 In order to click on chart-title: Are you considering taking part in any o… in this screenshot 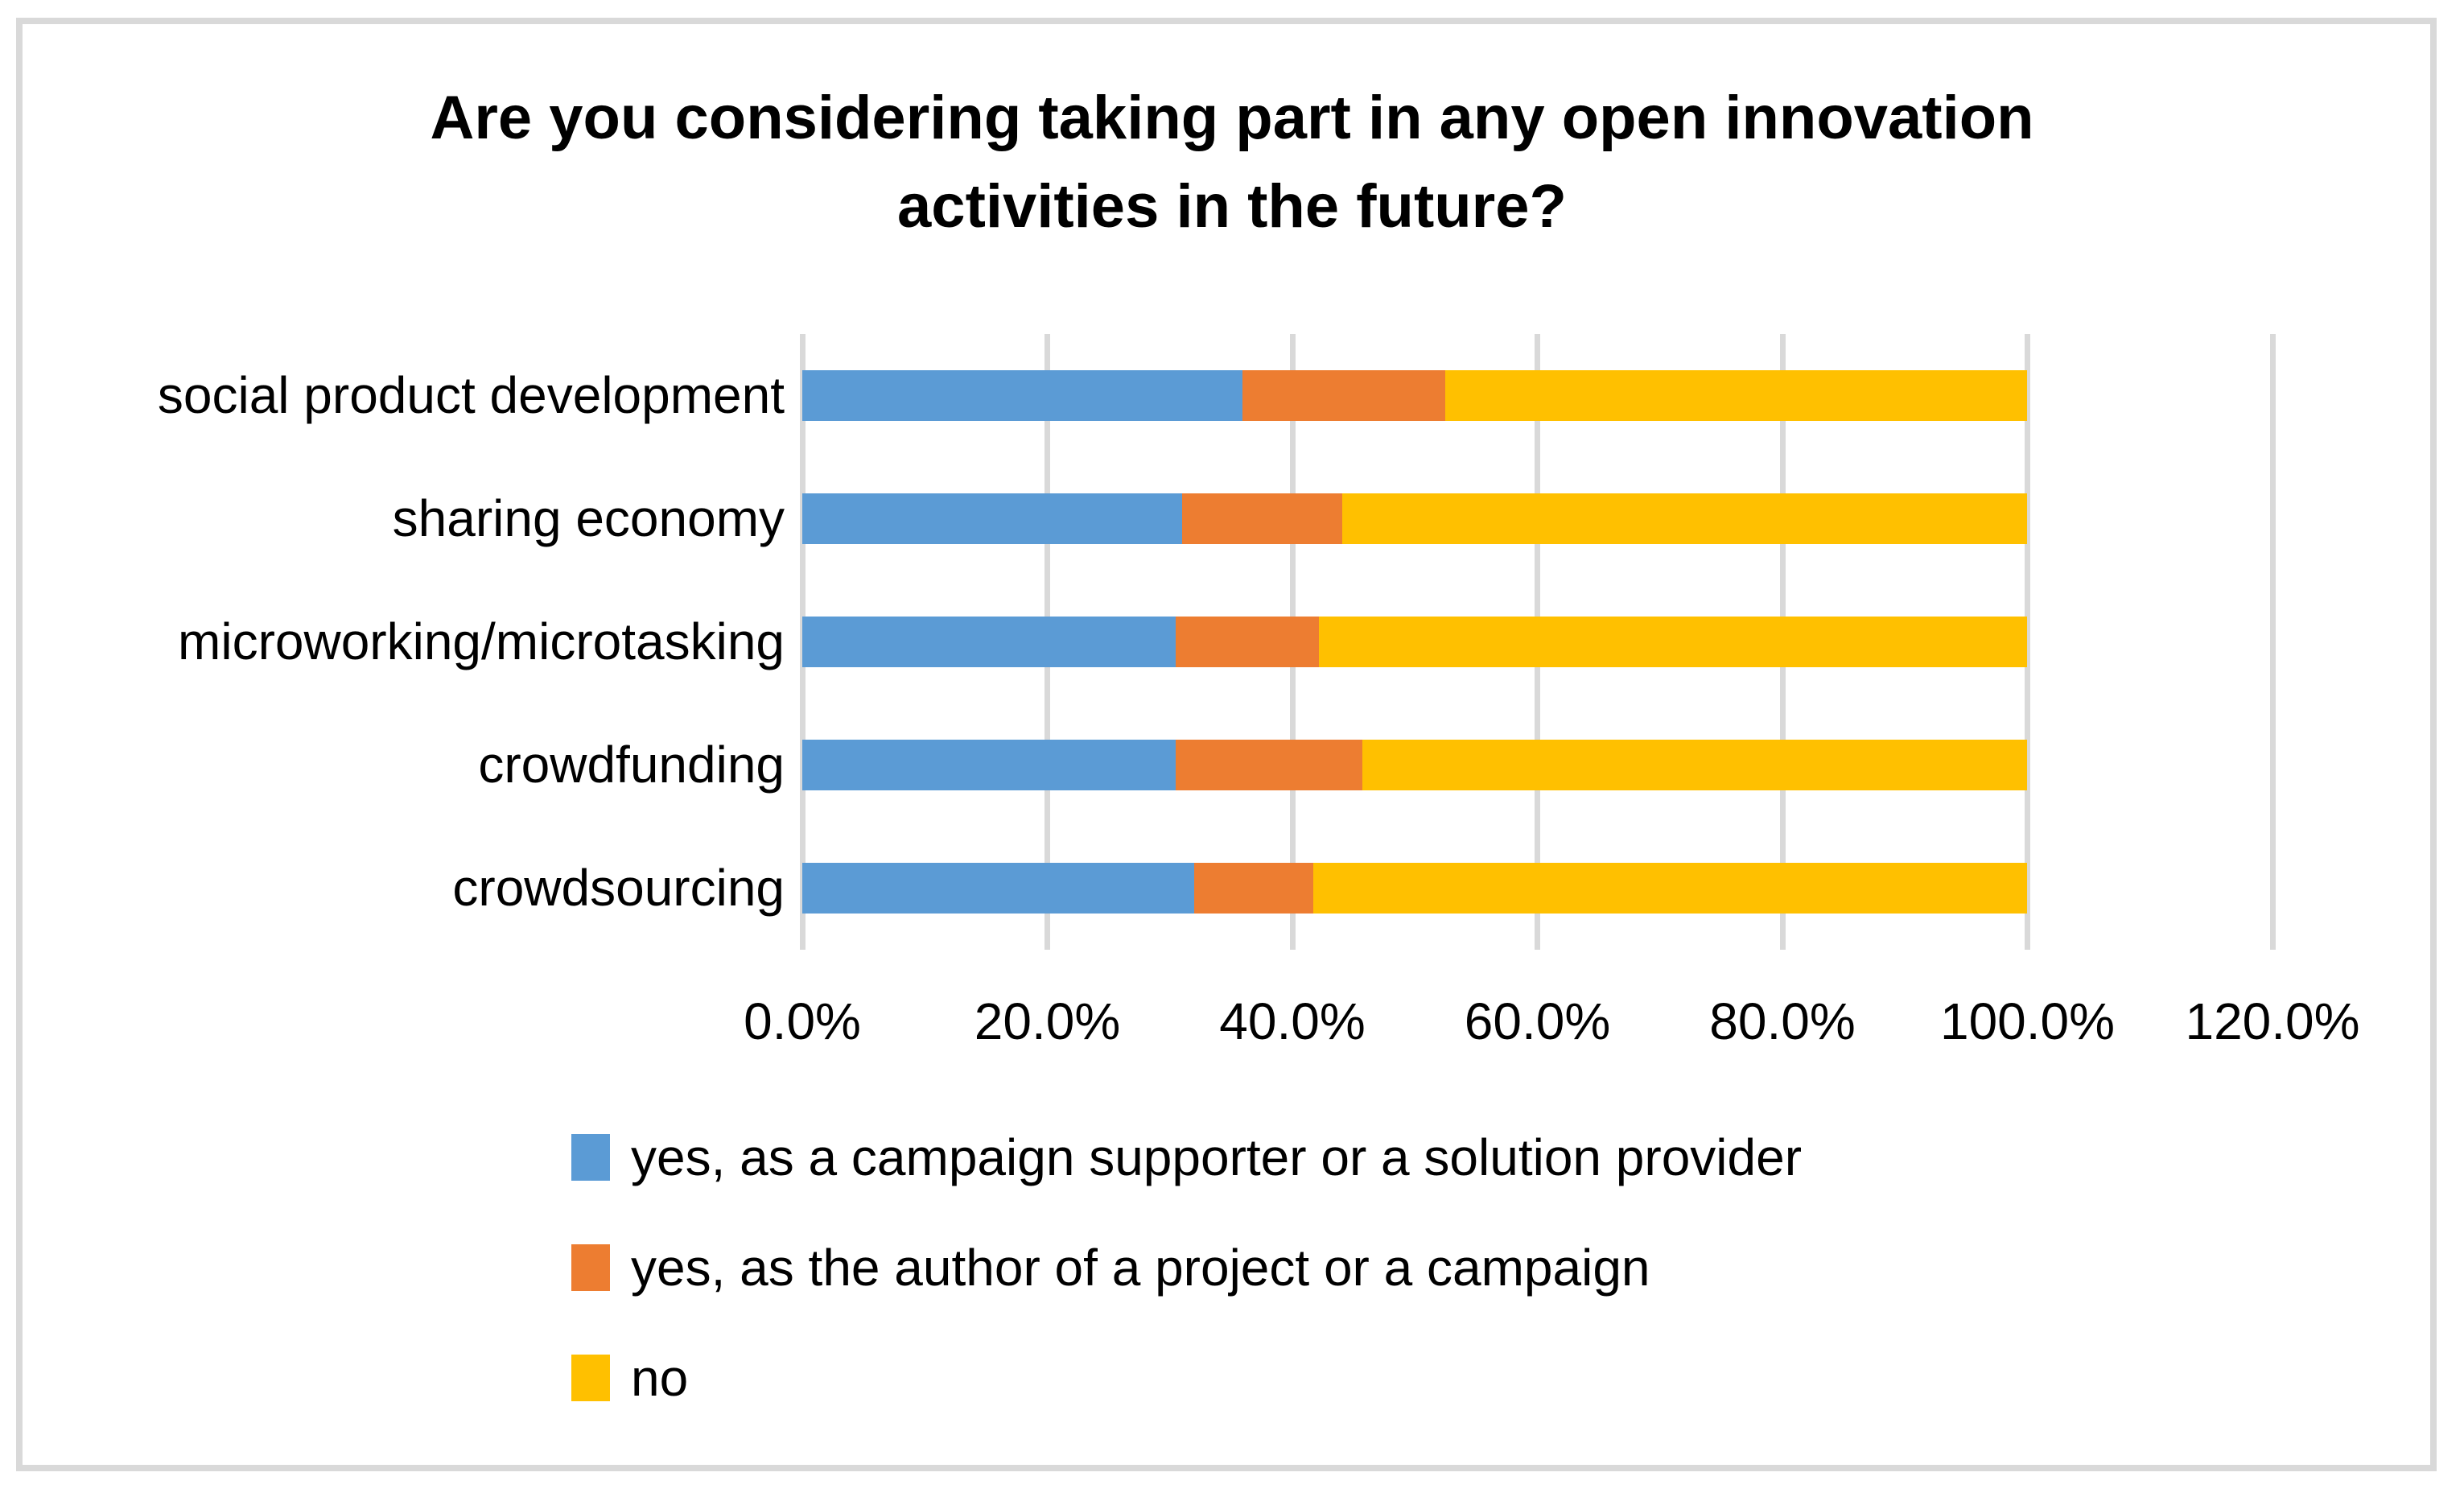, I will do `click(1232, 162)`.